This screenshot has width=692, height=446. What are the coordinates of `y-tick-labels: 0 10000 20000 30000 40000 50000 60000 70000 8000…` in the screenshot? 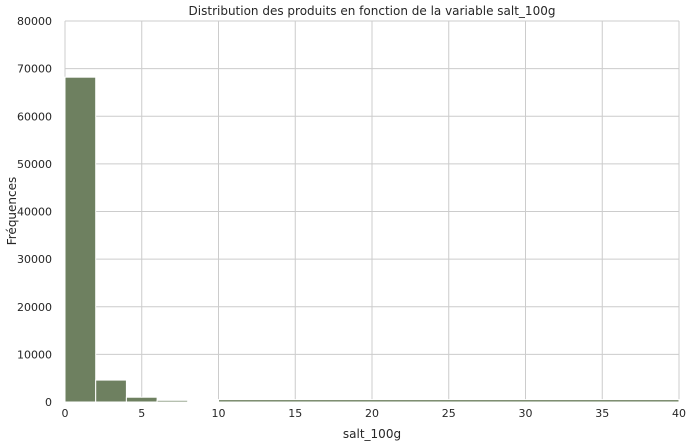 It's located at (34, 212).